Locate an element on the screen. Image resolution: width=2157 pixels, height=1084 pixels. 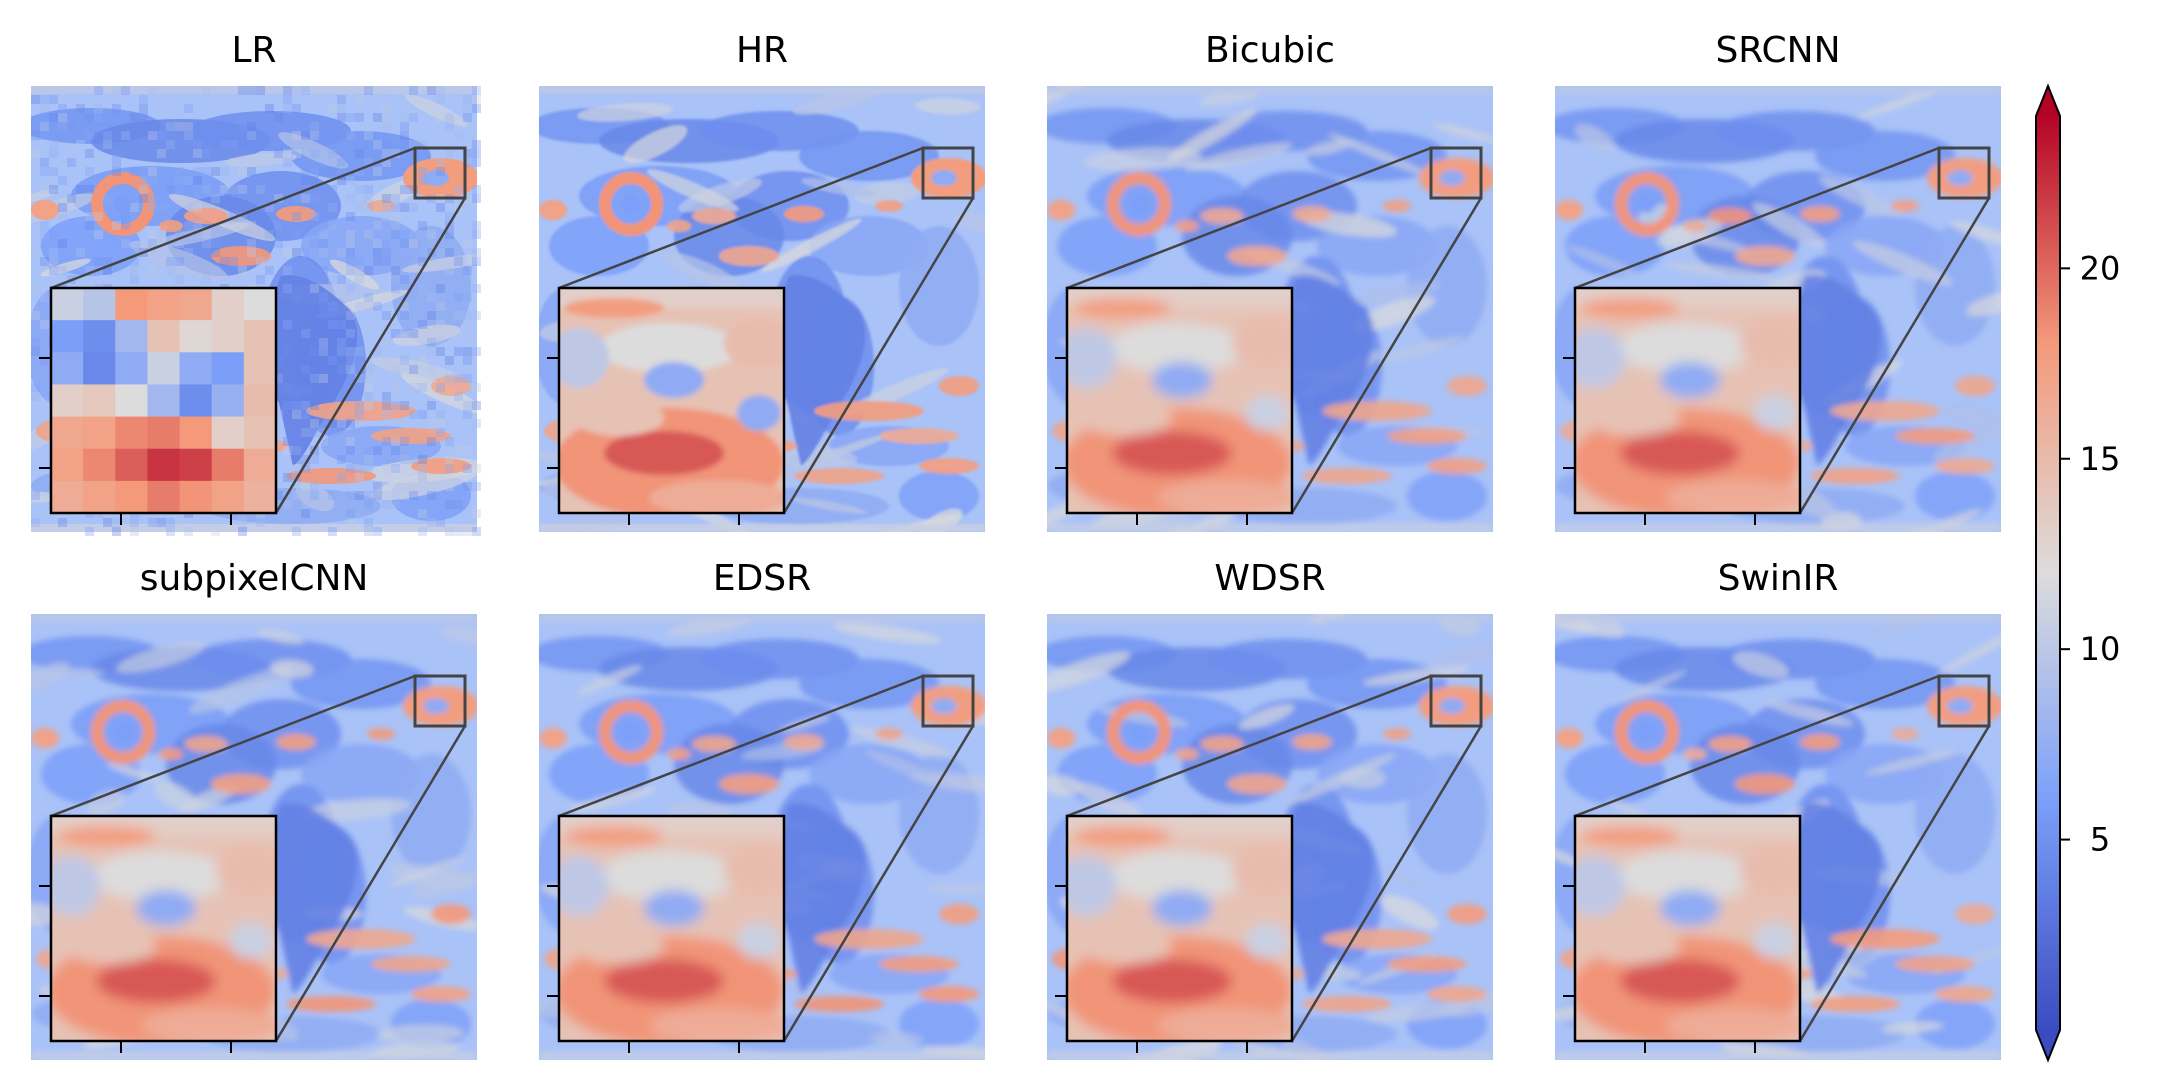
panel-title: SwinIR is located at coordinates (1778, 578).